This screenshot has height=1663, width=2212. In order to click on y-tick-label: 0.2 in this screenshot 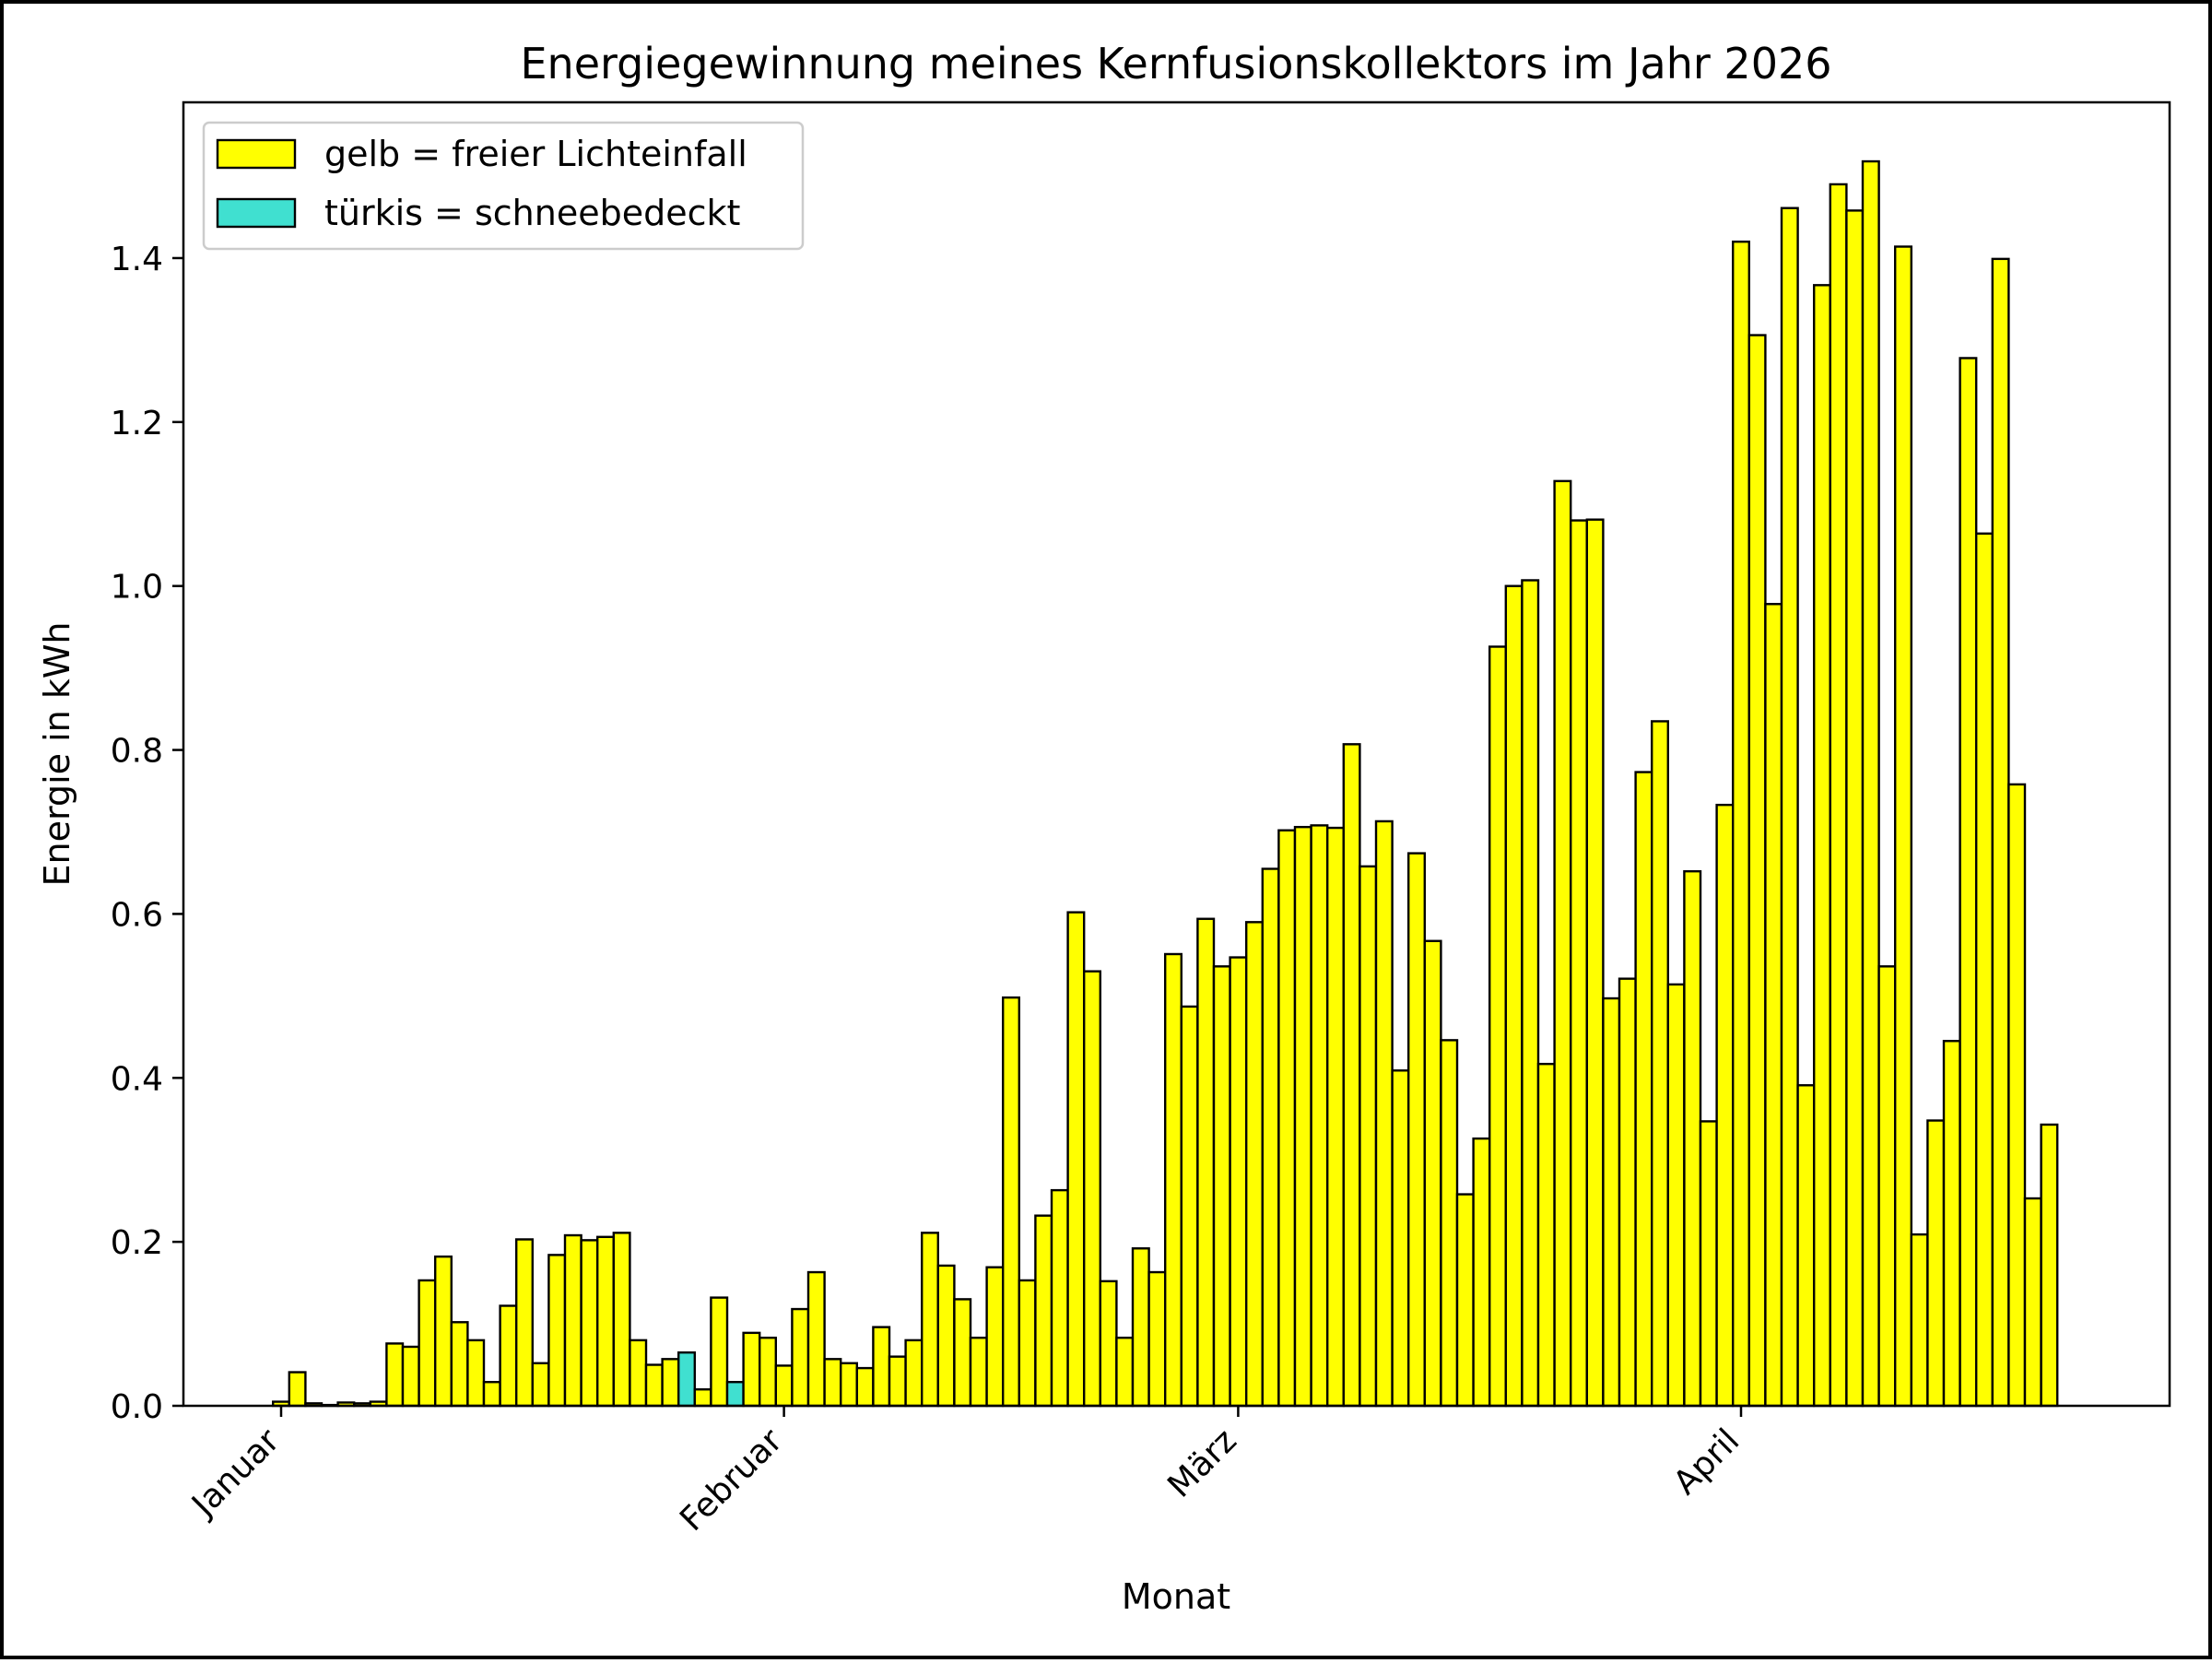, I will do `click(137, 1243)`.